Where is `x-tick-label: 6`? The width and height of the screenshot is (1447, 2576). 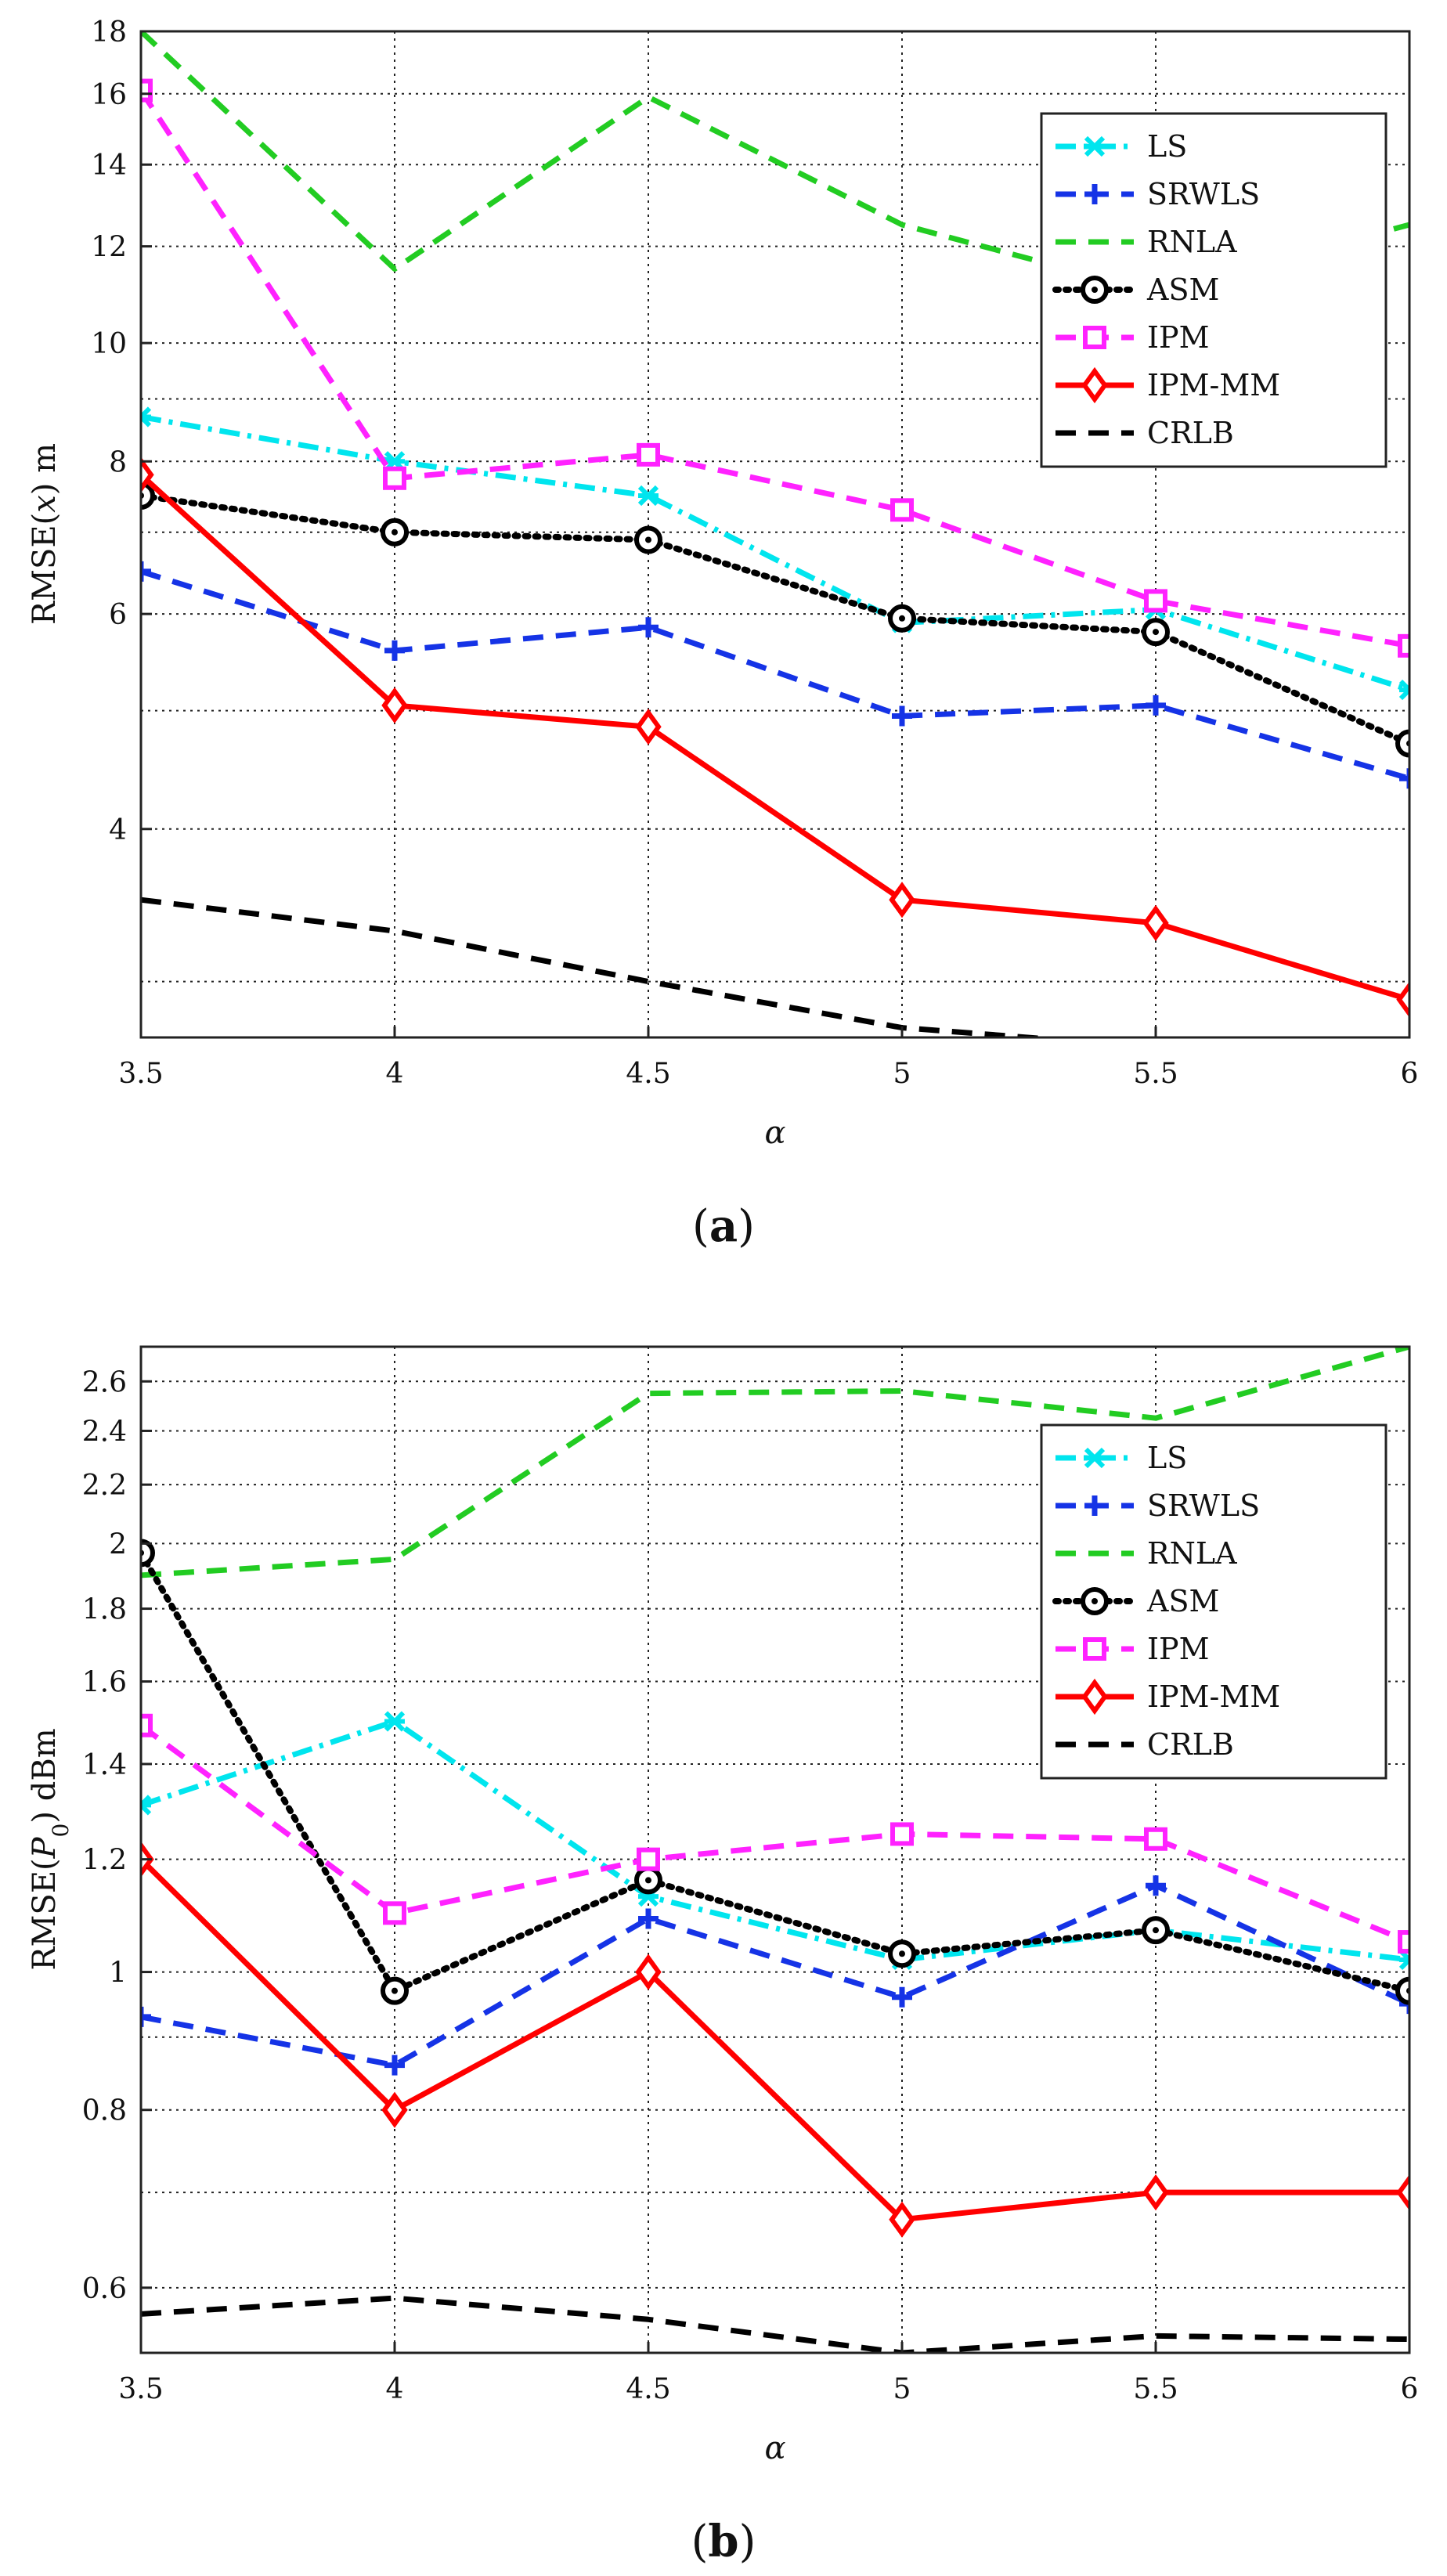 x-tick-label: 6 is located at coordinates (1410, 2389).